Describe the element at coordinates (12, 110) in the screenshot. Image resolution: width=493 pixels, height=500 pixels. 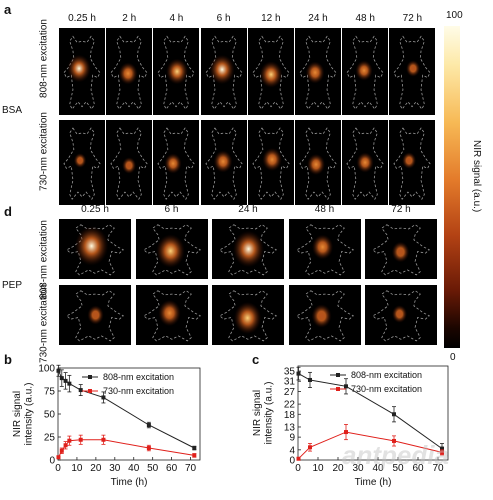
I see `panel-a-group-label: BSA` at that location.